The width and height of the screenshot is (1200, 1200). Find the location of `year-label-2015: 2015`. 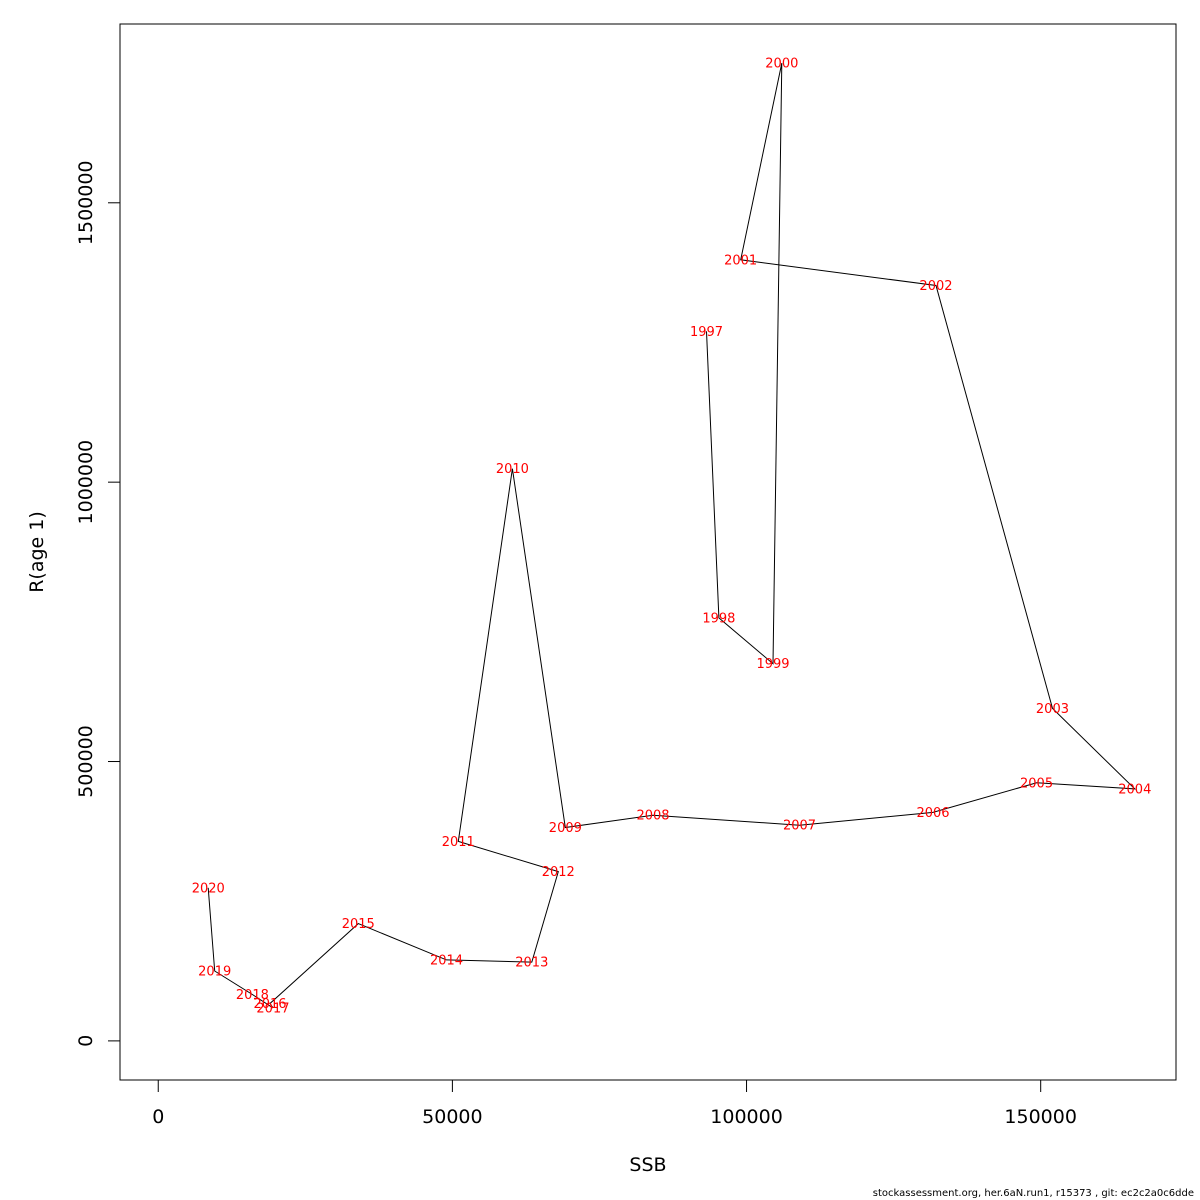

year-label-2015: 2015 is located at coordinates (358, 924).